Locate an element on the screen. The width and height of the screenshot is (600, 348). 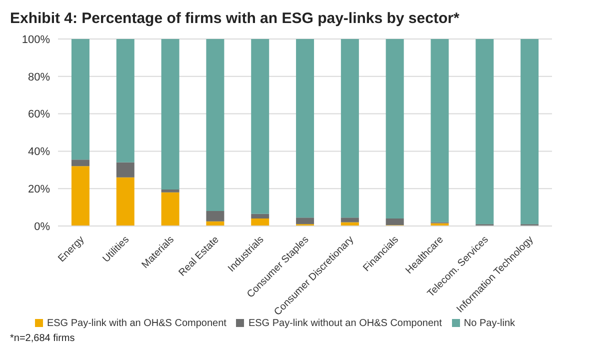
y-tick-label: 80% is located at coordinates (39, 77).